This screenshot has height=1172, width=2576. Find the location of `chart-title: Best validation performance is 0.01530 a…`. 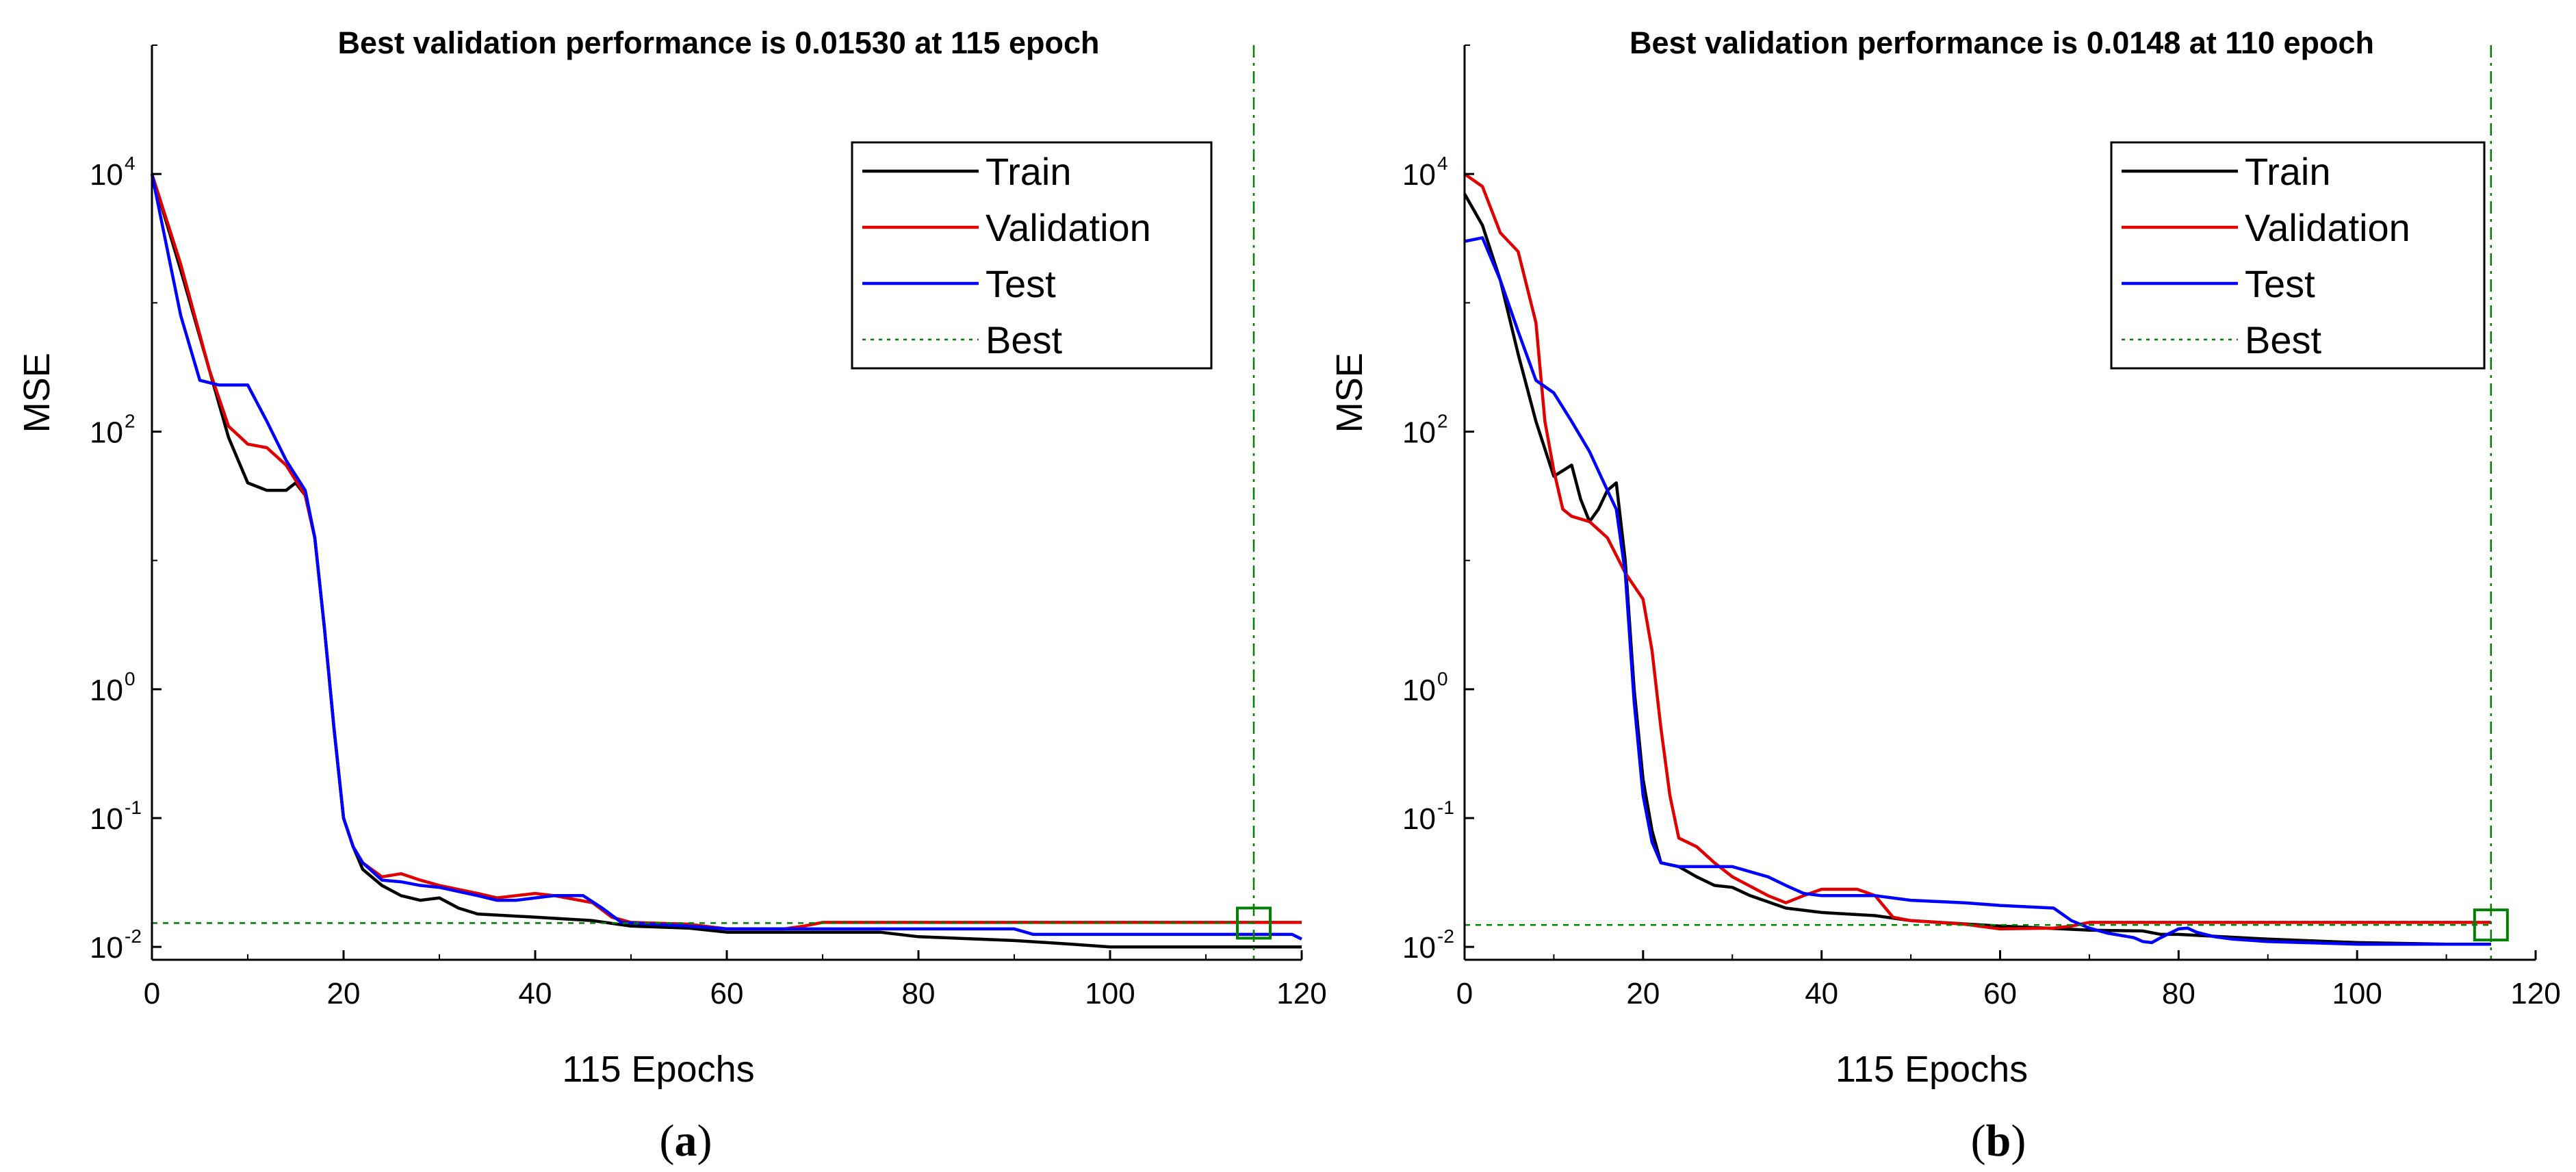

chart-title: Best validation performance is 0.01530 a… is located at coordinates (718, 42).